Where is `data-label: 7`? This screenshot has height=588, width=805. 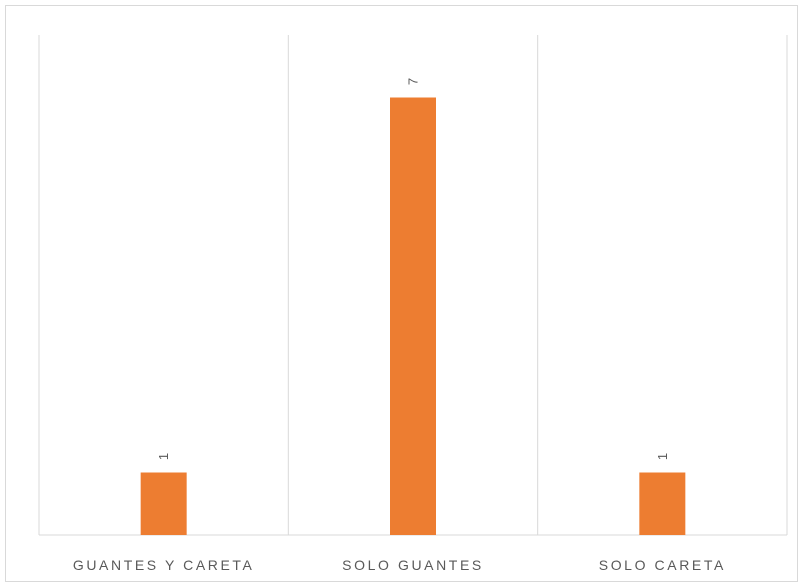 data-label: 7 is located at coordinates (413, 81).